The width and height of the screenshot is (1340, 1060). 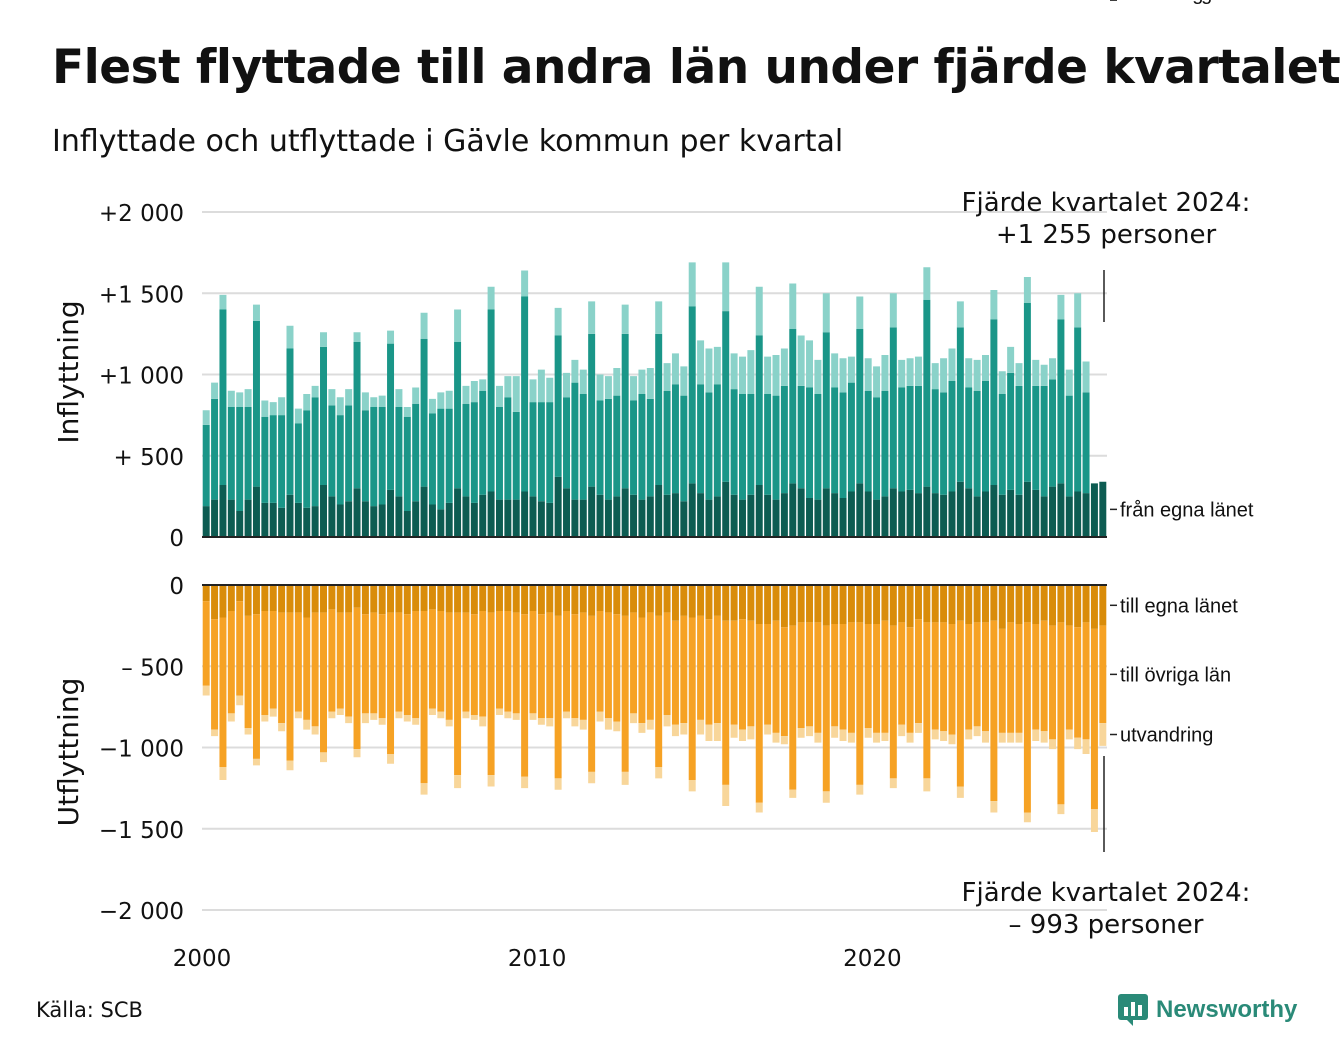 What do you see at coordinates (141, 377) in the screenshot?
I see `inflow-y-tick-label: +1 000` at bounding box center [141, 377].